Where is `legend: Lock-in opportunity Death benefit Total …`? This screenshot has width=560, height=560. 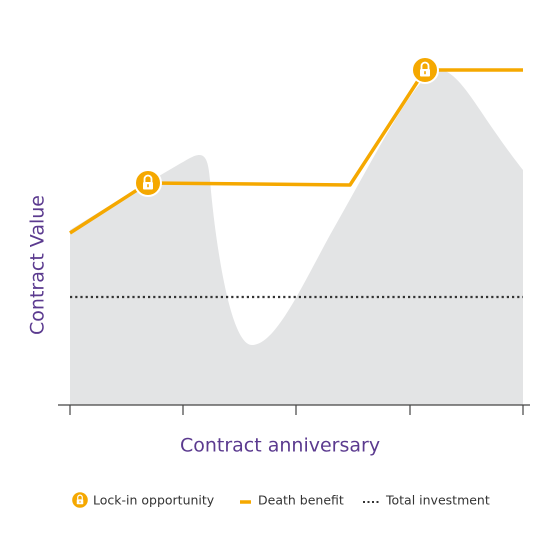 legend: Lock-in opportunity Death benefit Total … is located at coordinates (280, 500).